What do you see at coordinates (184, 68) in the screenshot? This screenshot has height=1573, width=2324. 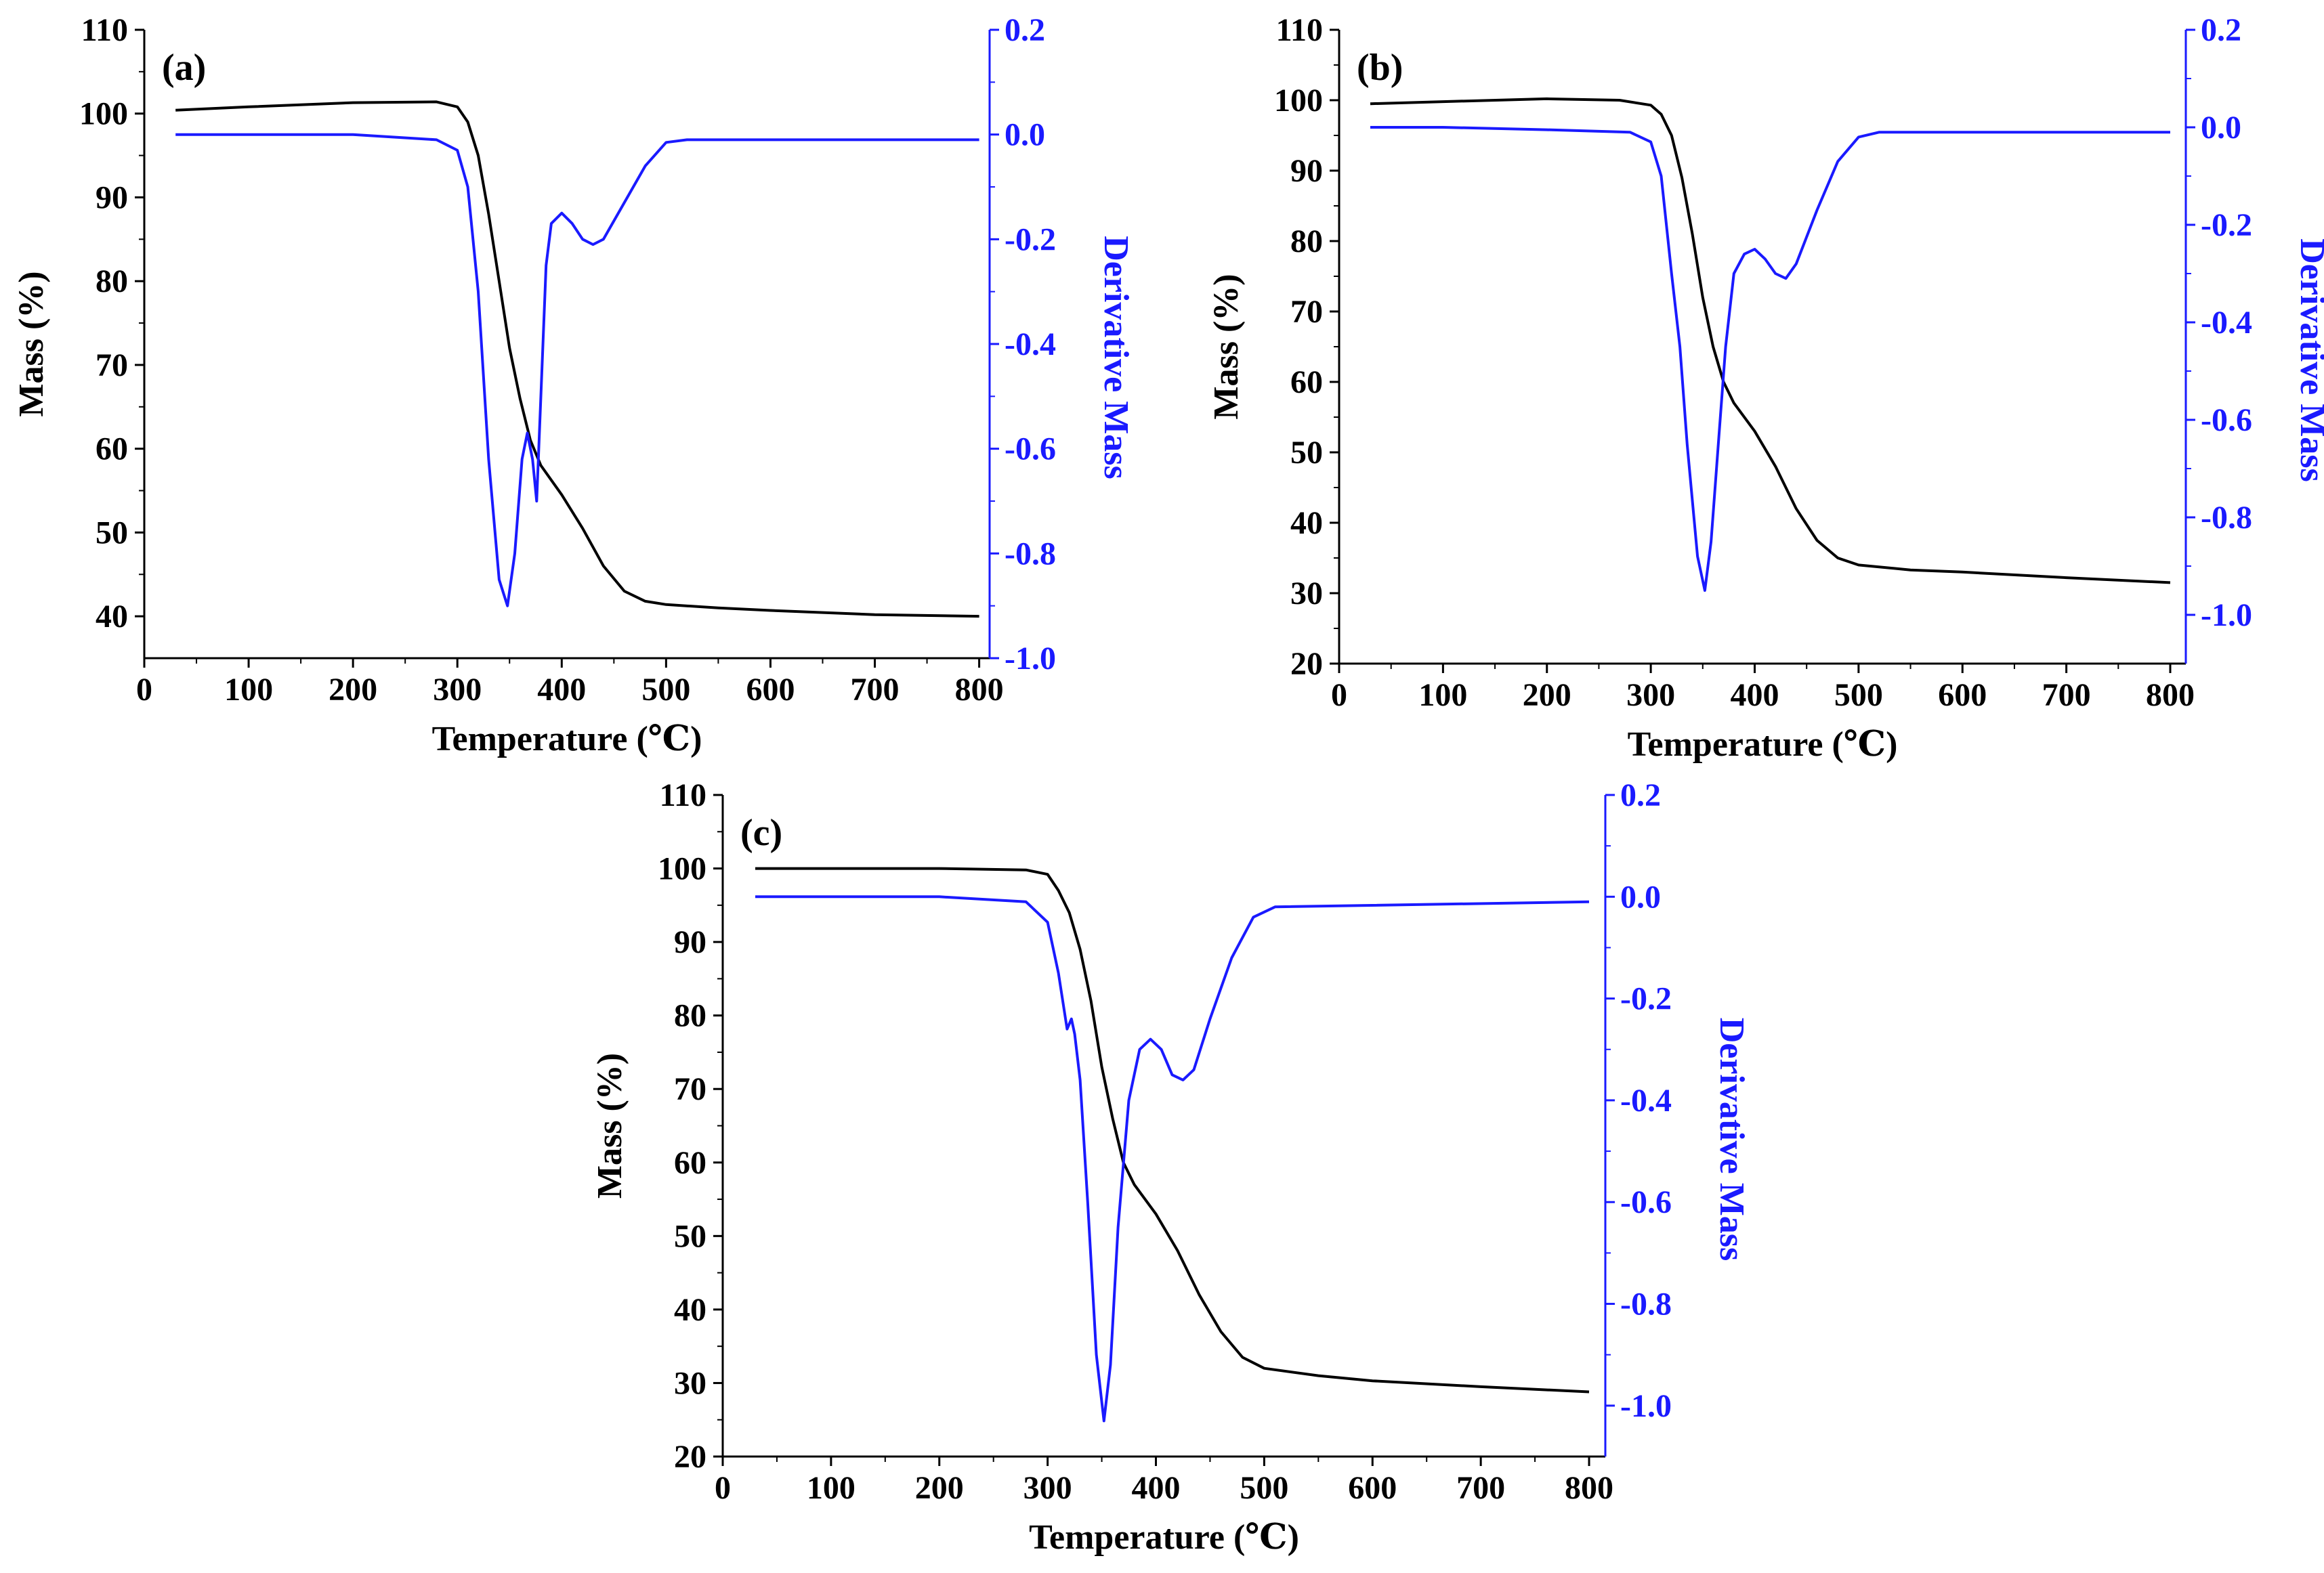 I see `panel-label: (a)` at bounding box center [184, 68].